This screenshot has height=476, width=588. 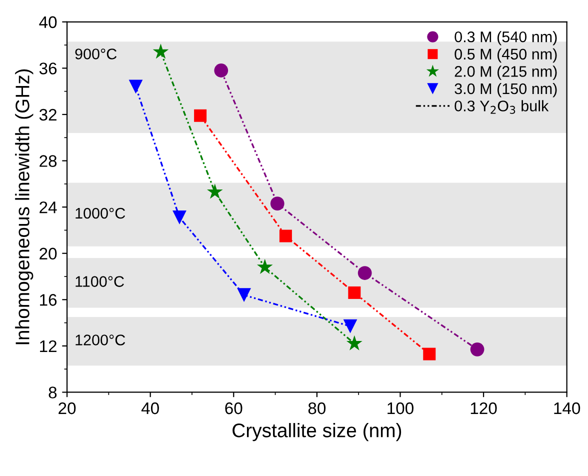 I want to click on legend-label: 2.0 M (215 nm), so click(x=505, y=73).